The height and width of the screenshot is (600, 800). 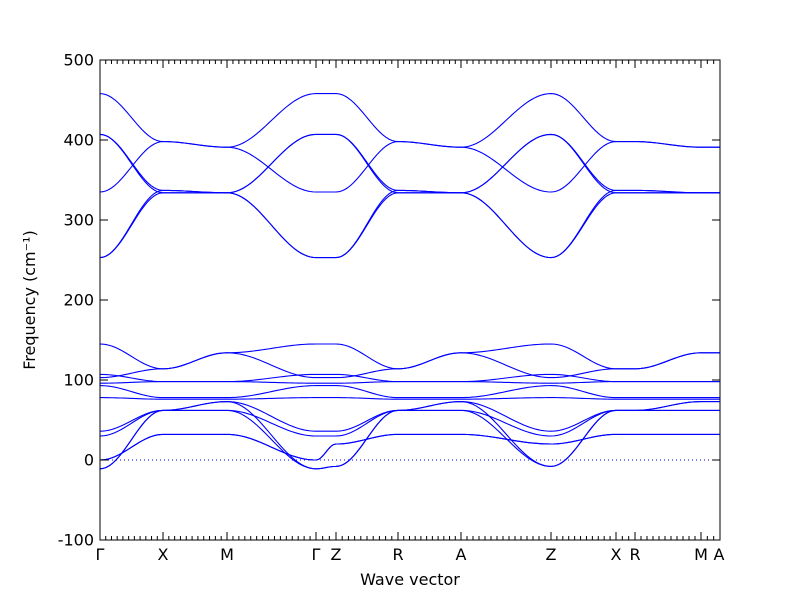 I want to click on y-tick-labels: -100 0 100 200 300 400 500, so click(x=76, y=300).